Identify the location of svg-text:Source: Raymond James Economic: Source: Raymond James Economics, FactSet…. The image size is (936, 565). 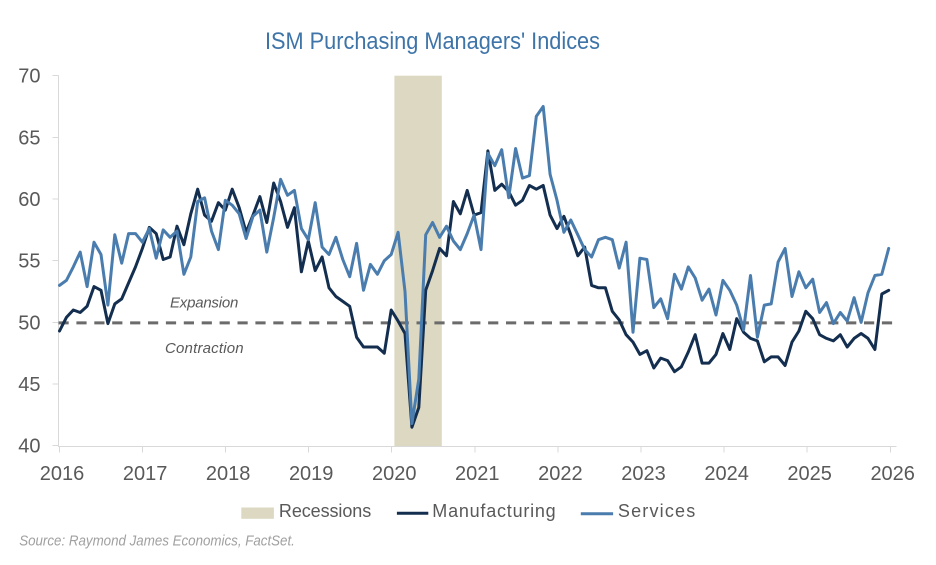
(157, 541).